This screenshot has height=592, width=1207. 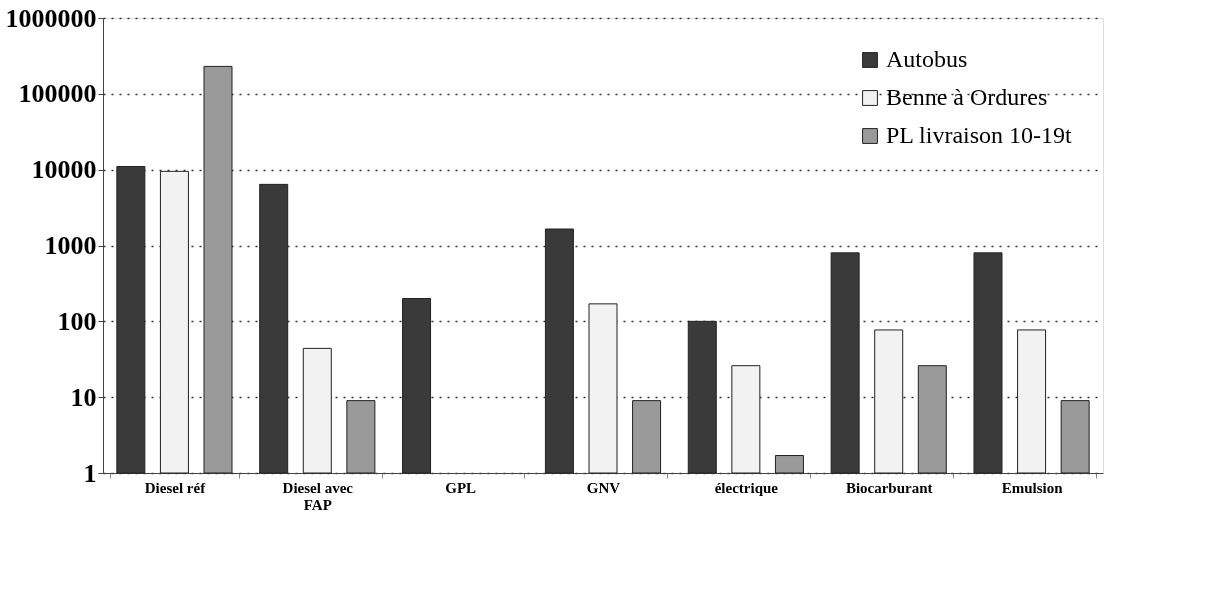 I want to click on x-tick-label: GPL, so click(x=461, y=487).